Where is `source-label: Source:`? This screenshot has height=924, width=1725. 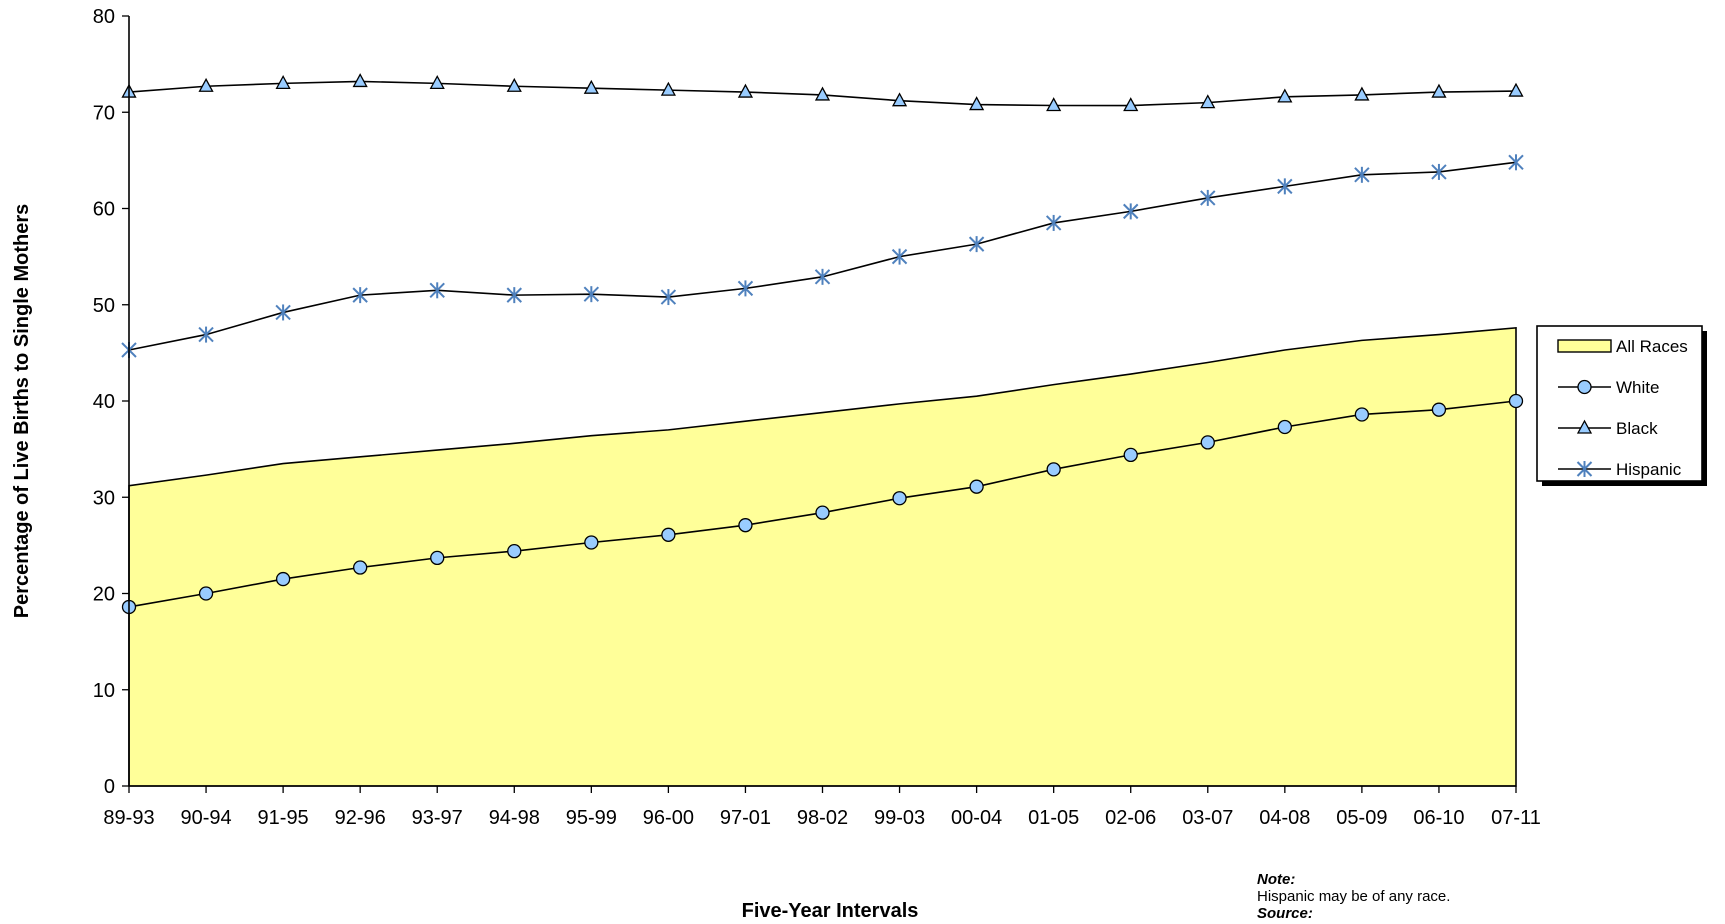
source-label: Source: is located at coordinates (1285, 913).